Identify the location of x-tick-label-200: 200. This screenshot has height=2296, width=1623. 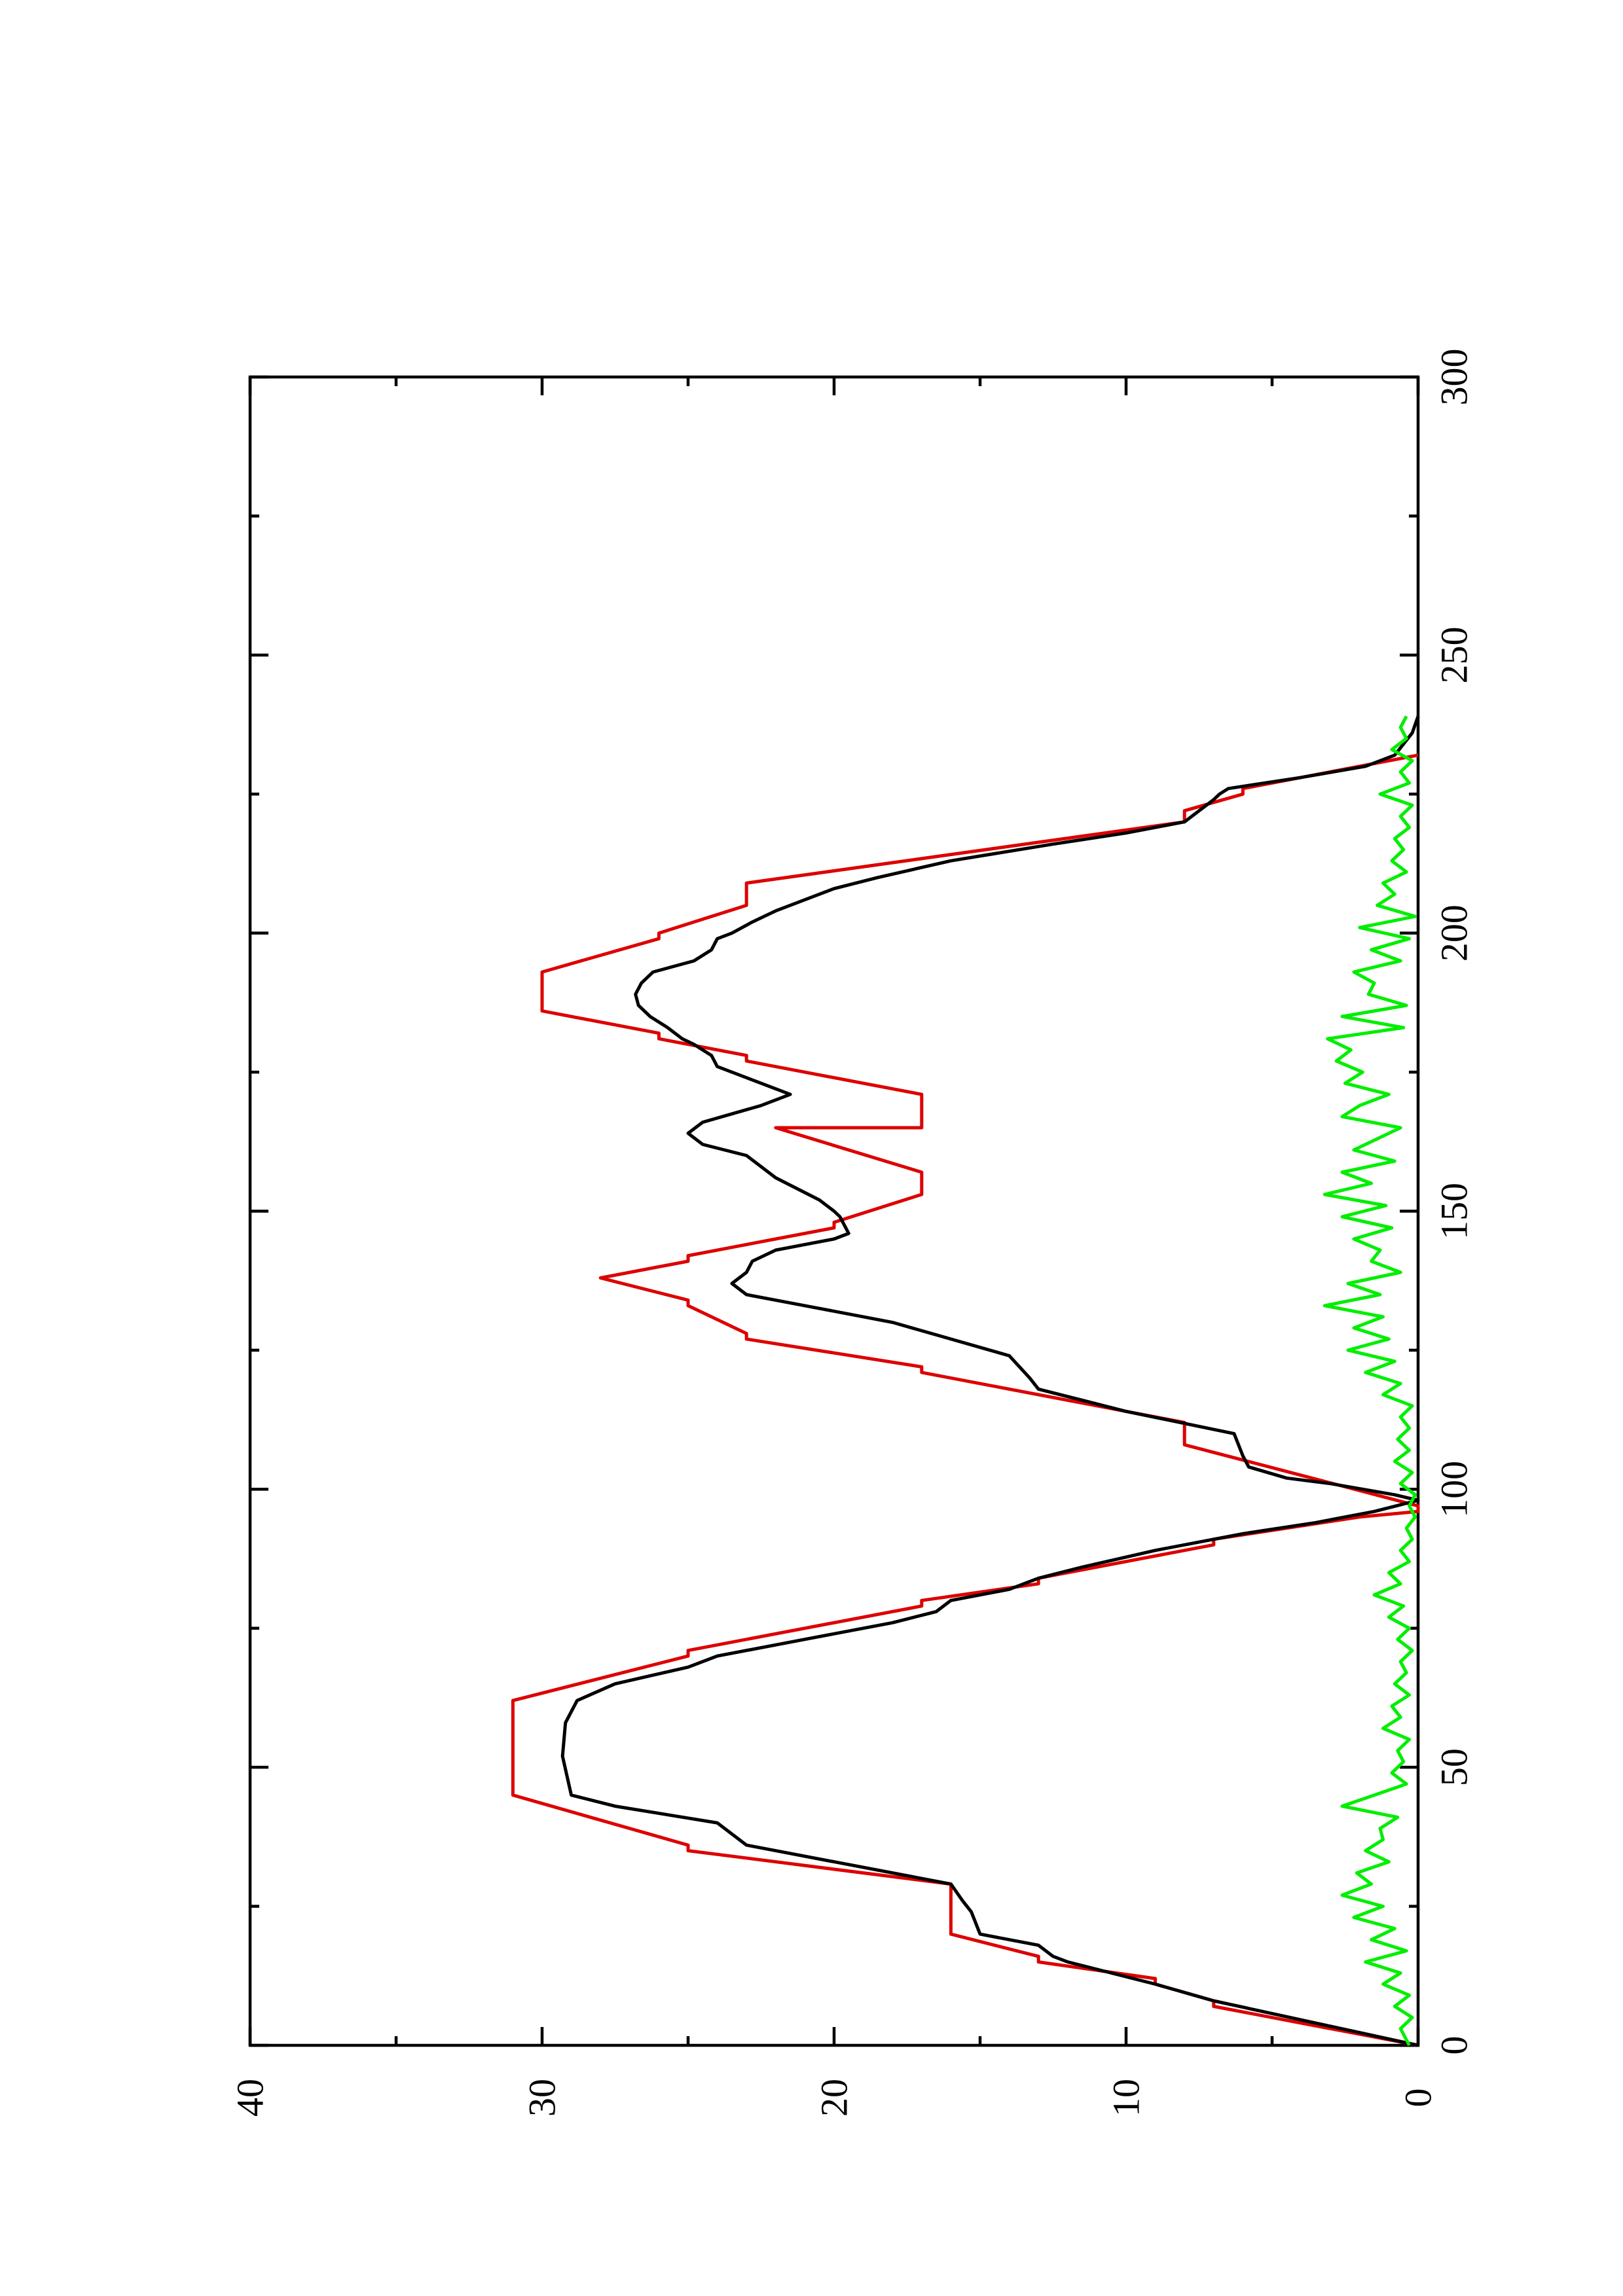
(1454, 933).